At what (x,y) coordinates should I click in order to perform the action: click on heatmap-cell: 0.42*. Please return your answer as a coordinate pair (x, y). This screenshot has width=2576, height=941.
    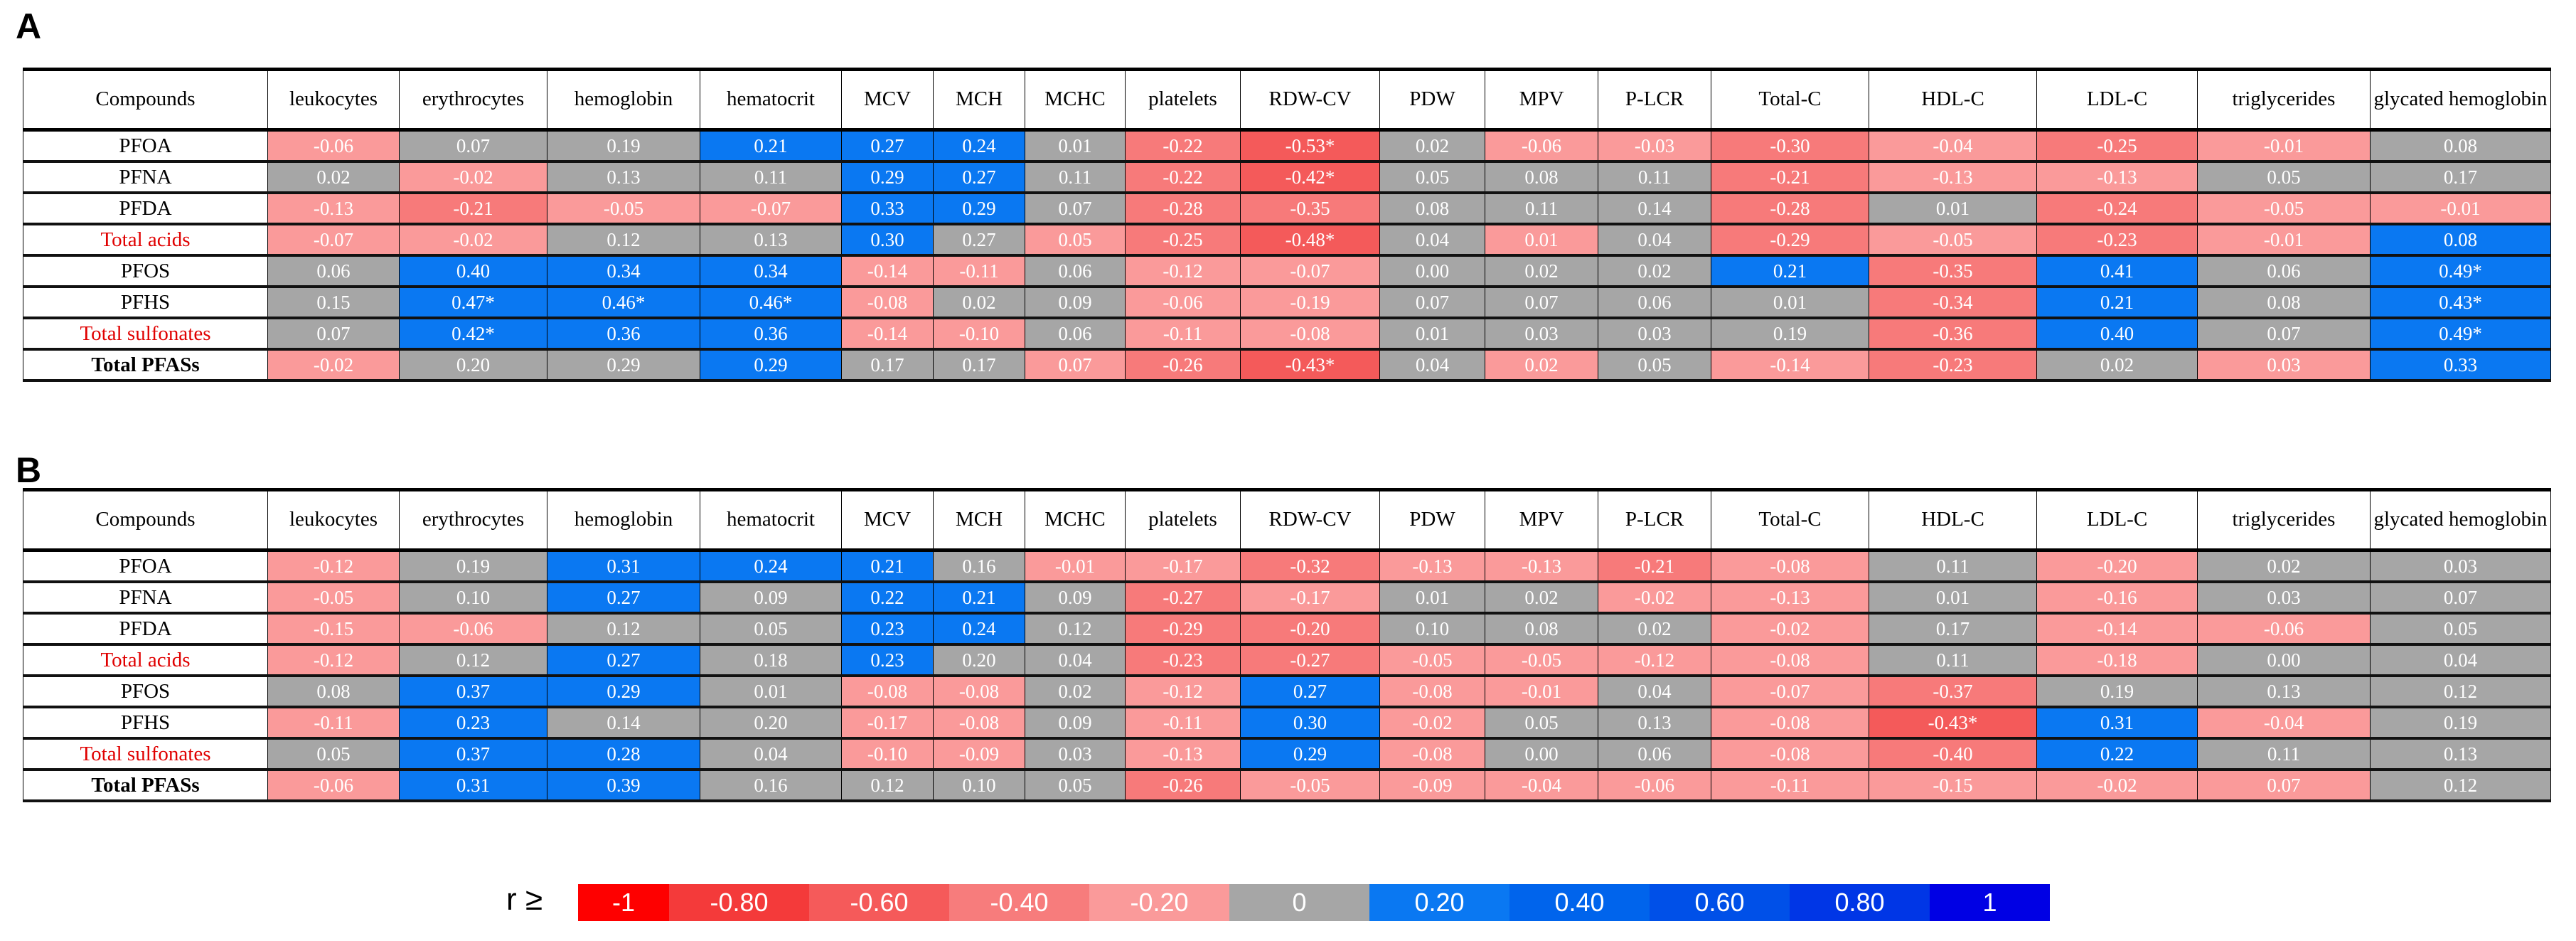
    Looking at the image, I should click on (473, 334).